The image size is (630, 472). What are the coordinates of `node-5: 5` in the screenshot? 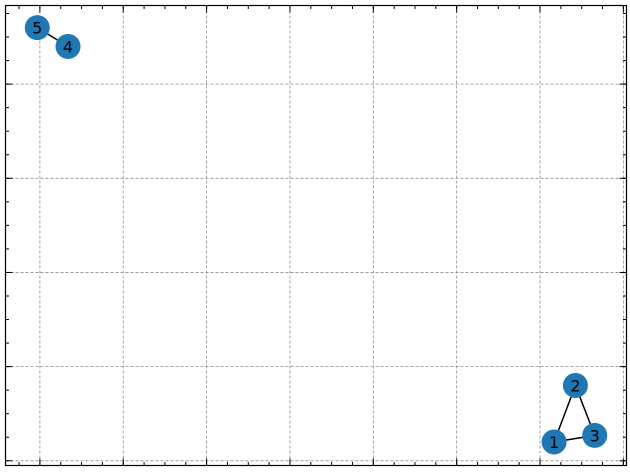 It's located at (37, 28).